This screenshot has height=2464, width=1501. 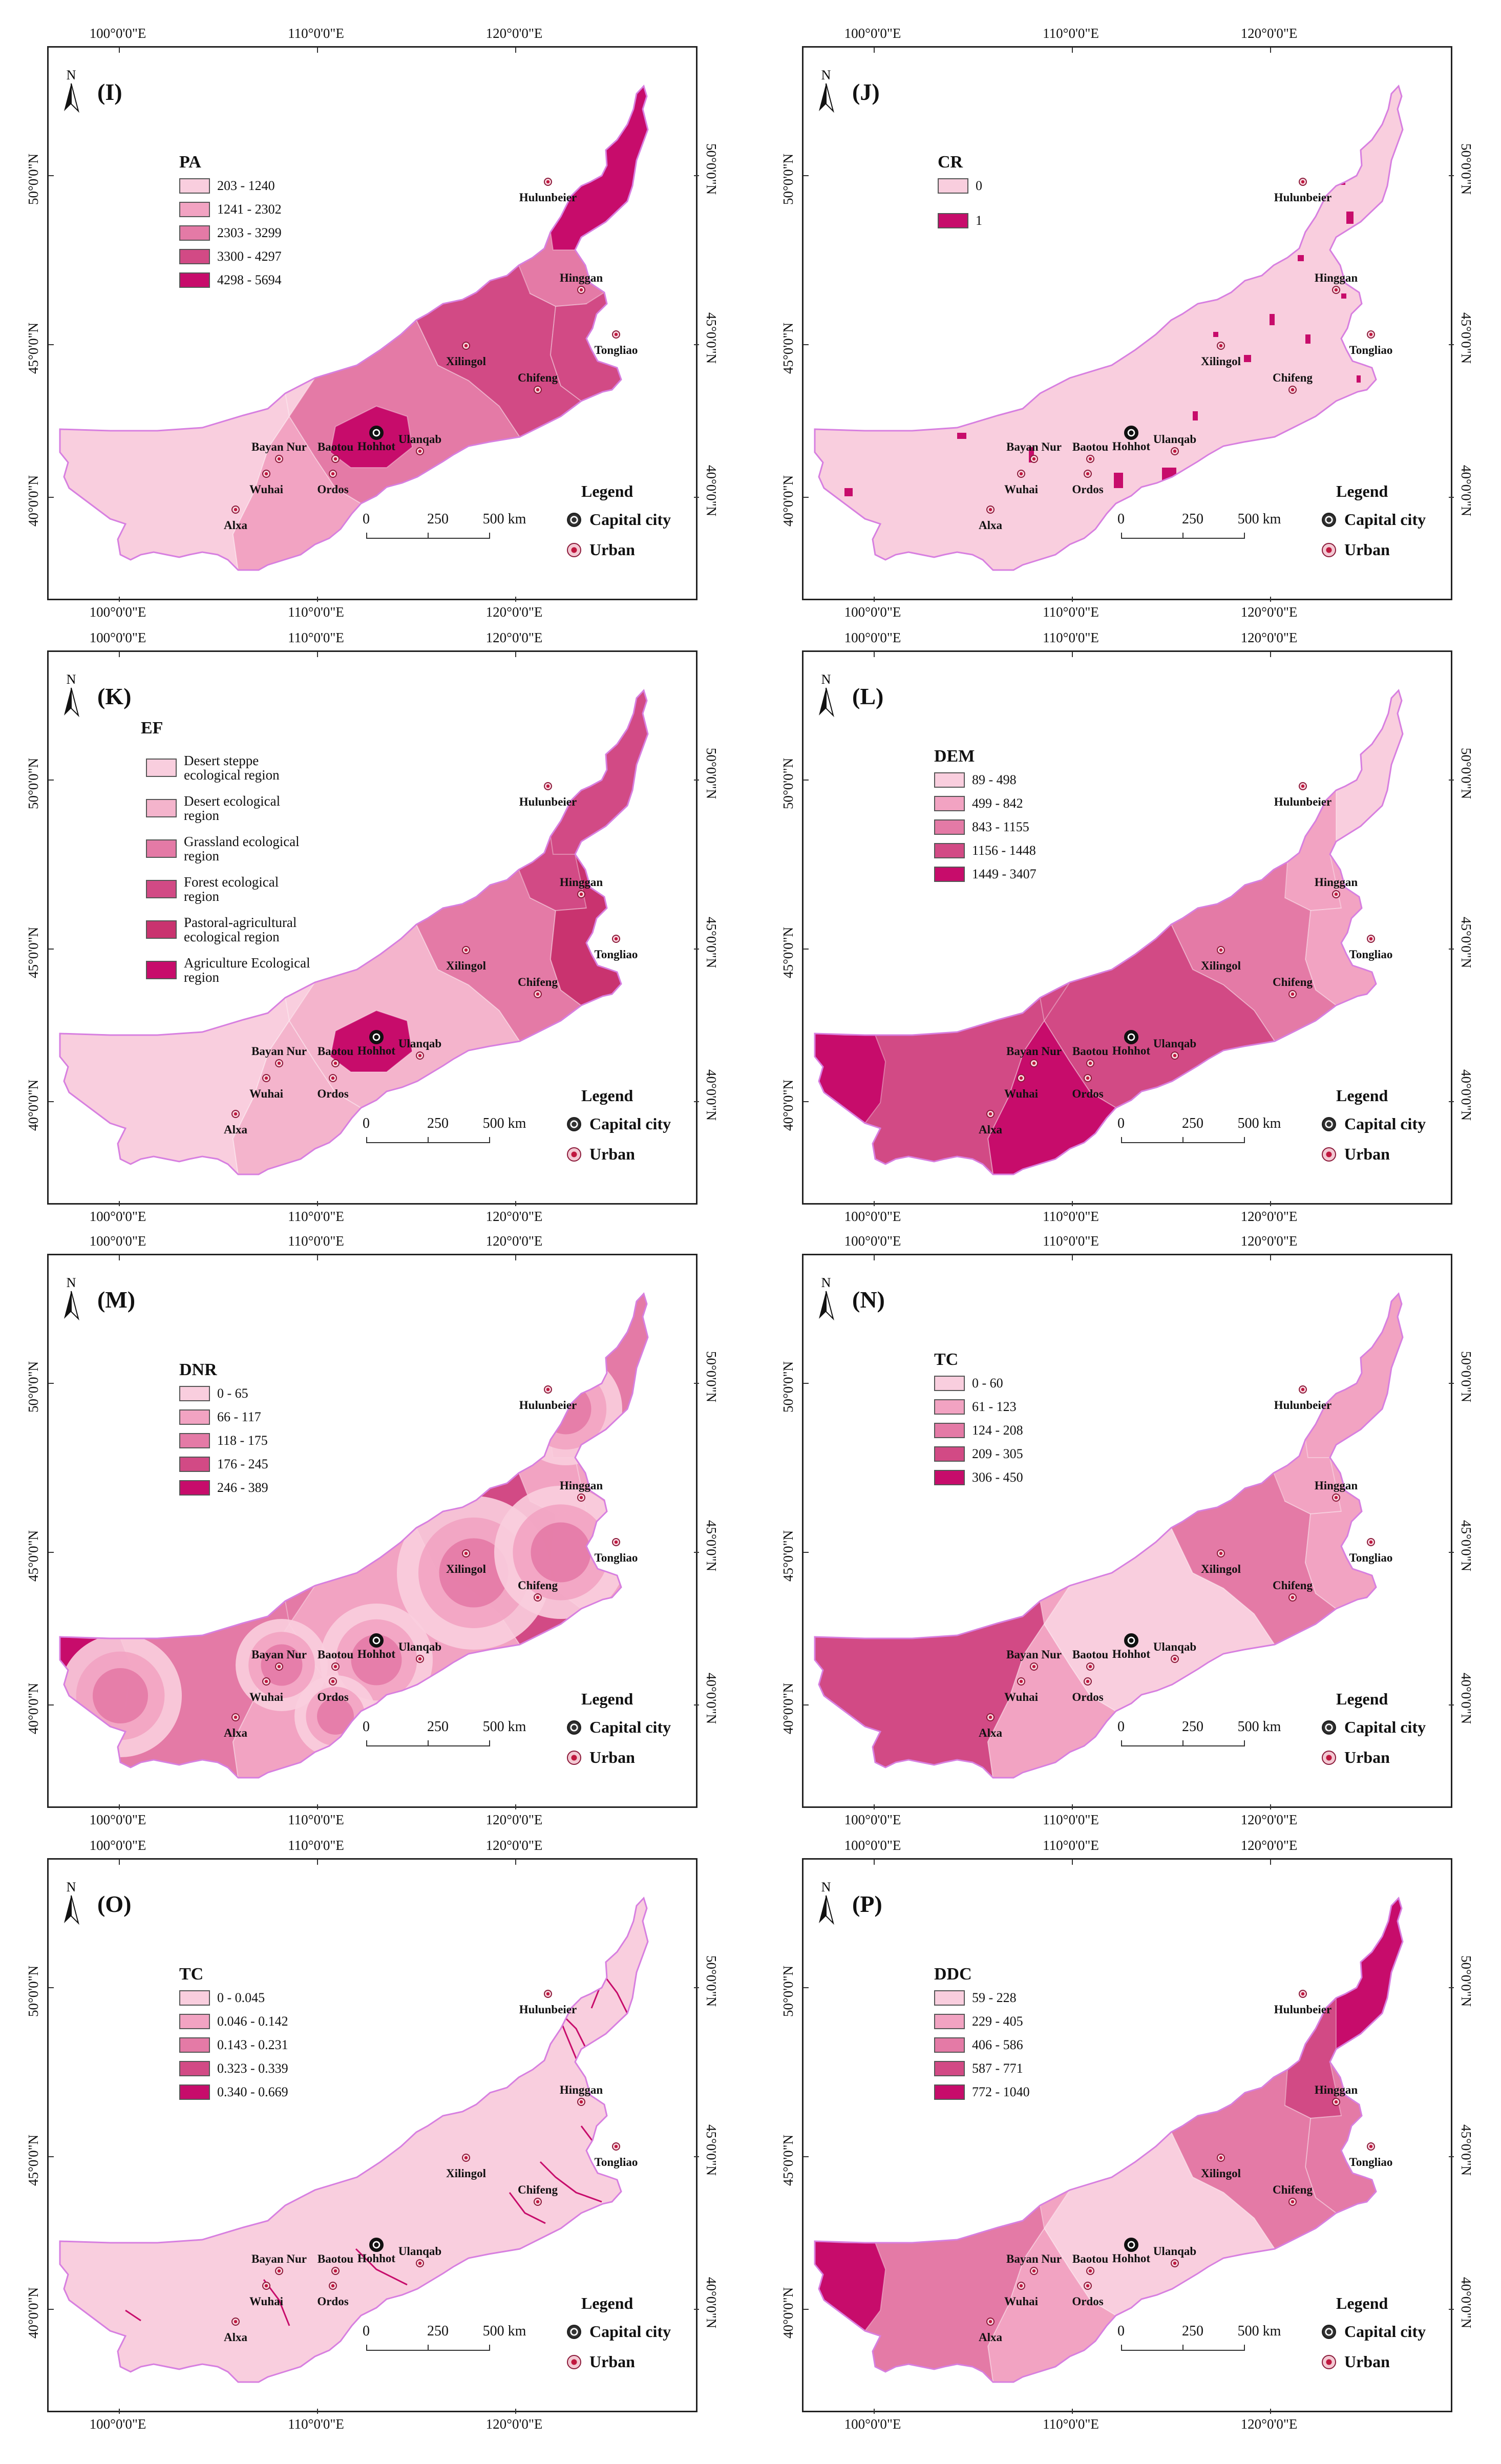 I want to click on city-label-alxa: Alxa, so click(x=235, y=525).